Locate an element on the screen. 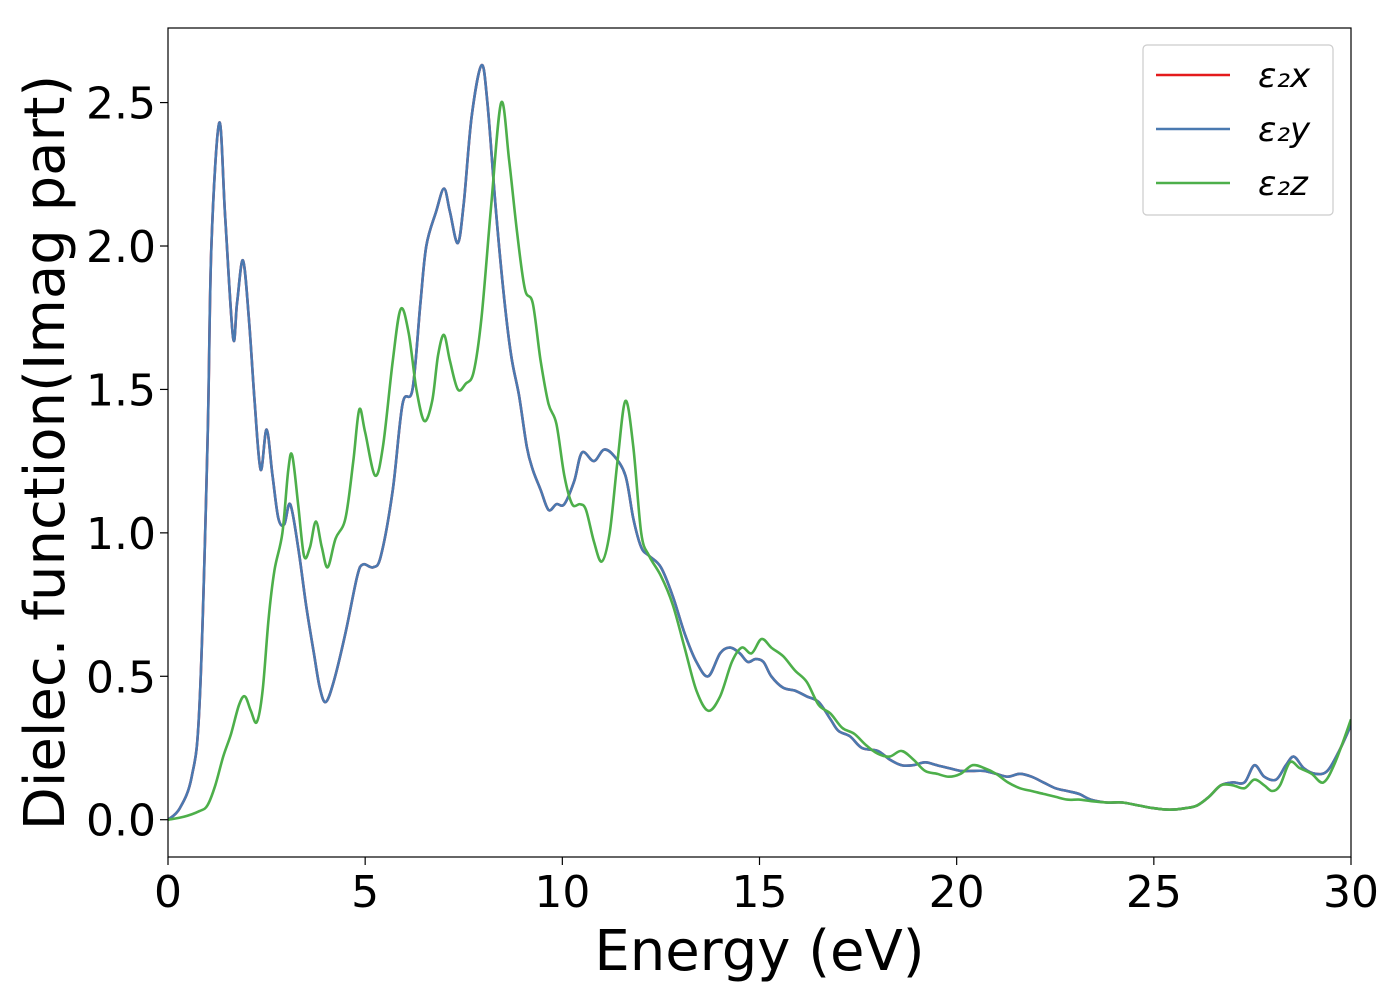 The image size is (1400, 1000). legend: ε₂x ε₂y ε₂z is located at coordinates (1238, 130).